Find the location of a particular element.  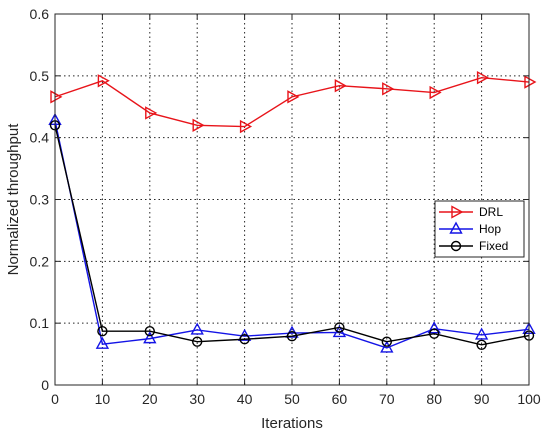

x-tick-label: 80 is located at coordinates (434, 399).